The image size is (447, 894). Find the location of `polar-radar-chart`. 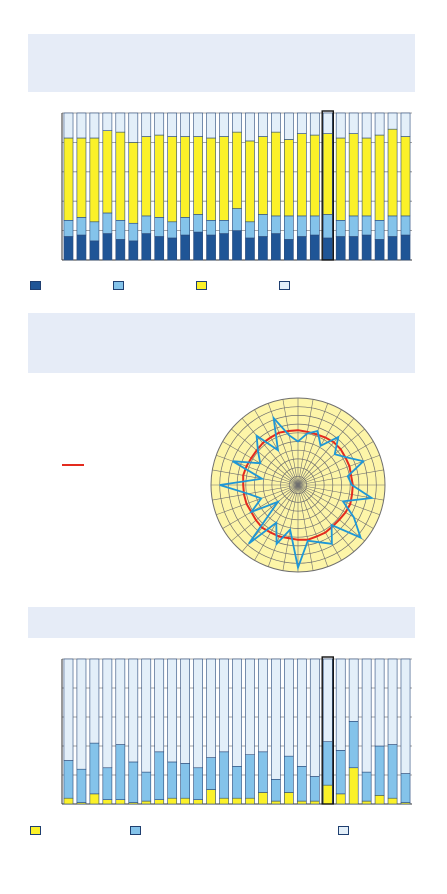

polar-radar-chart is located at coordinates (298, 485).